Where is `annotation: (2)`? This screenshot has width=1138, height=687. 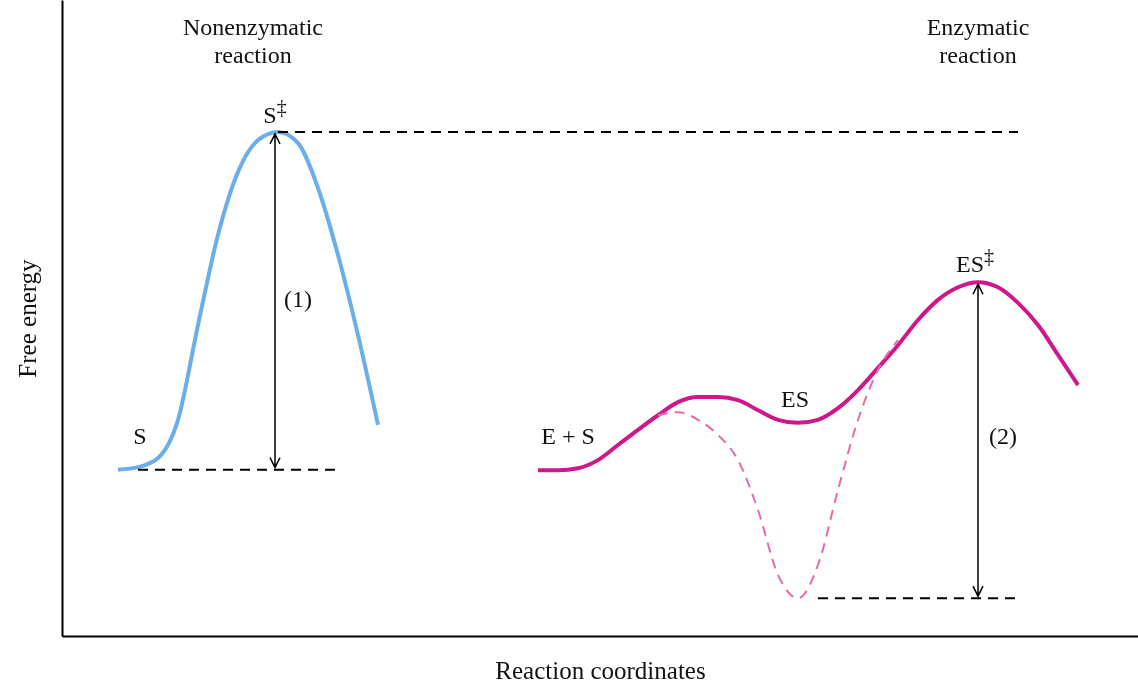 annotation: (2) is located at coordinates (1003, 437).